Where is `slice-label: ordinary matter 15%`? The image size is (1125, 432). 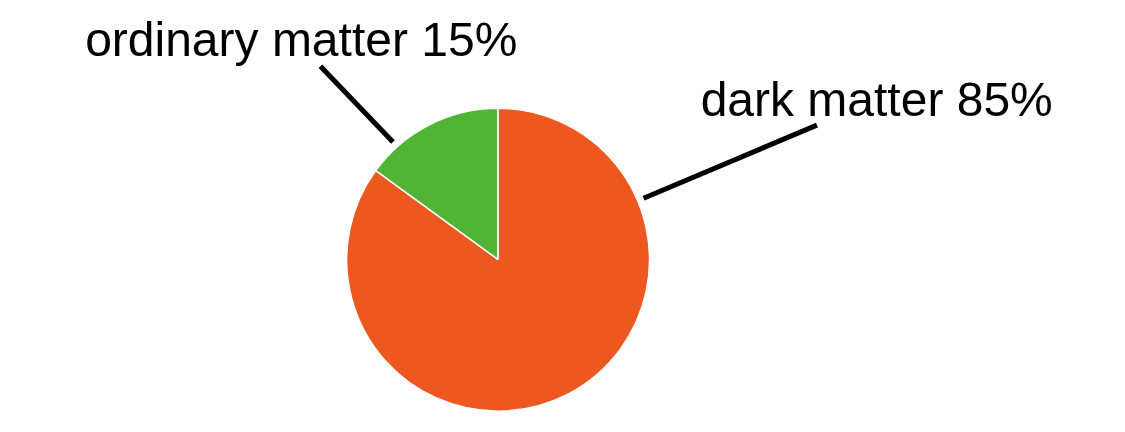
slice-label: ordinary matter 15% is located at coordinates (301, 39).